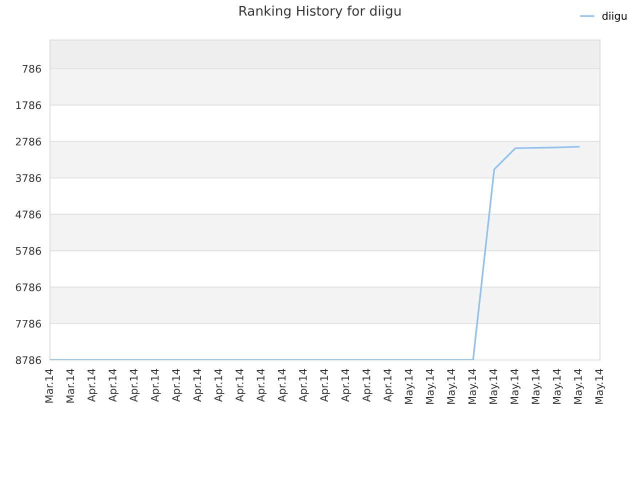  I want to click on y-tick-label: 5786, so click(29, 250).